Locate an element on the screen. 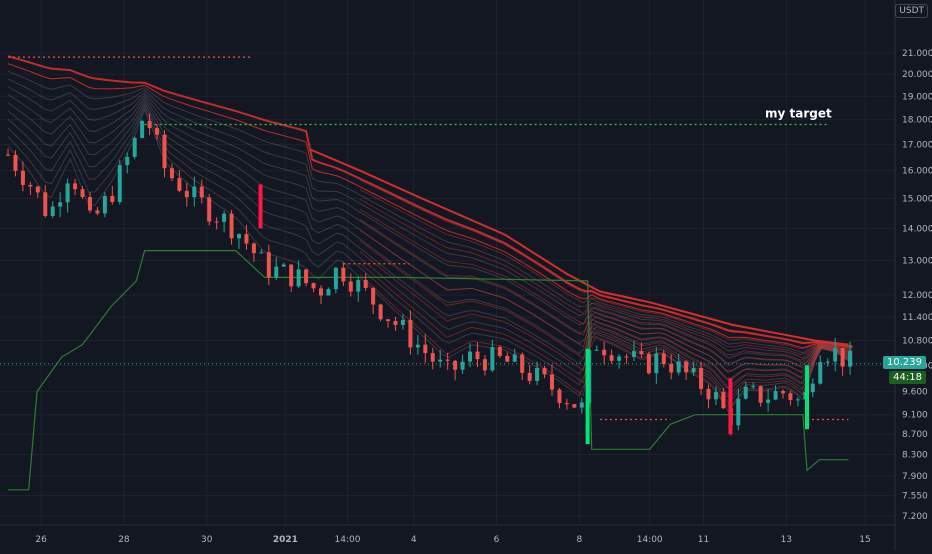  currency-badge: USDT is located at coordinates (911, 11).